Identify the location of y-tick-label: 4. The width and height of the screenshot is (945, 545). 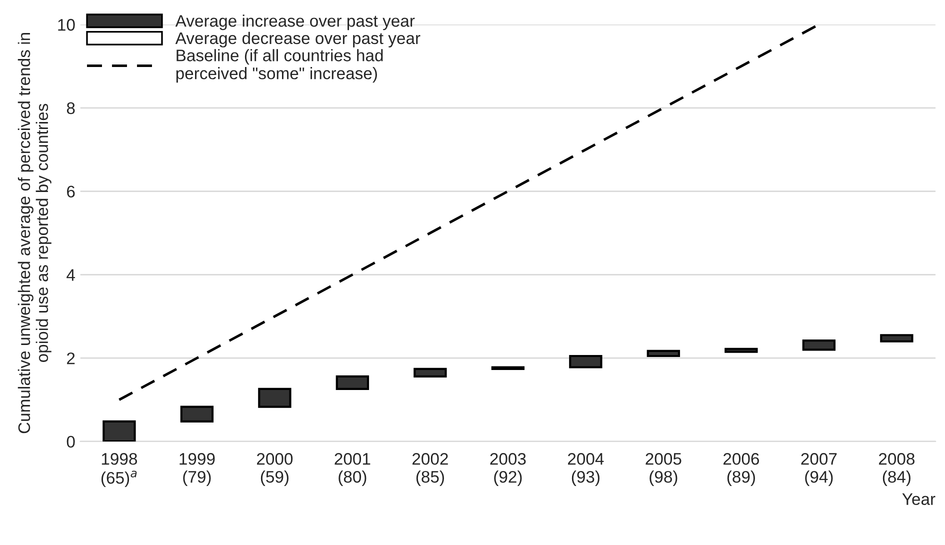
(70, 275).